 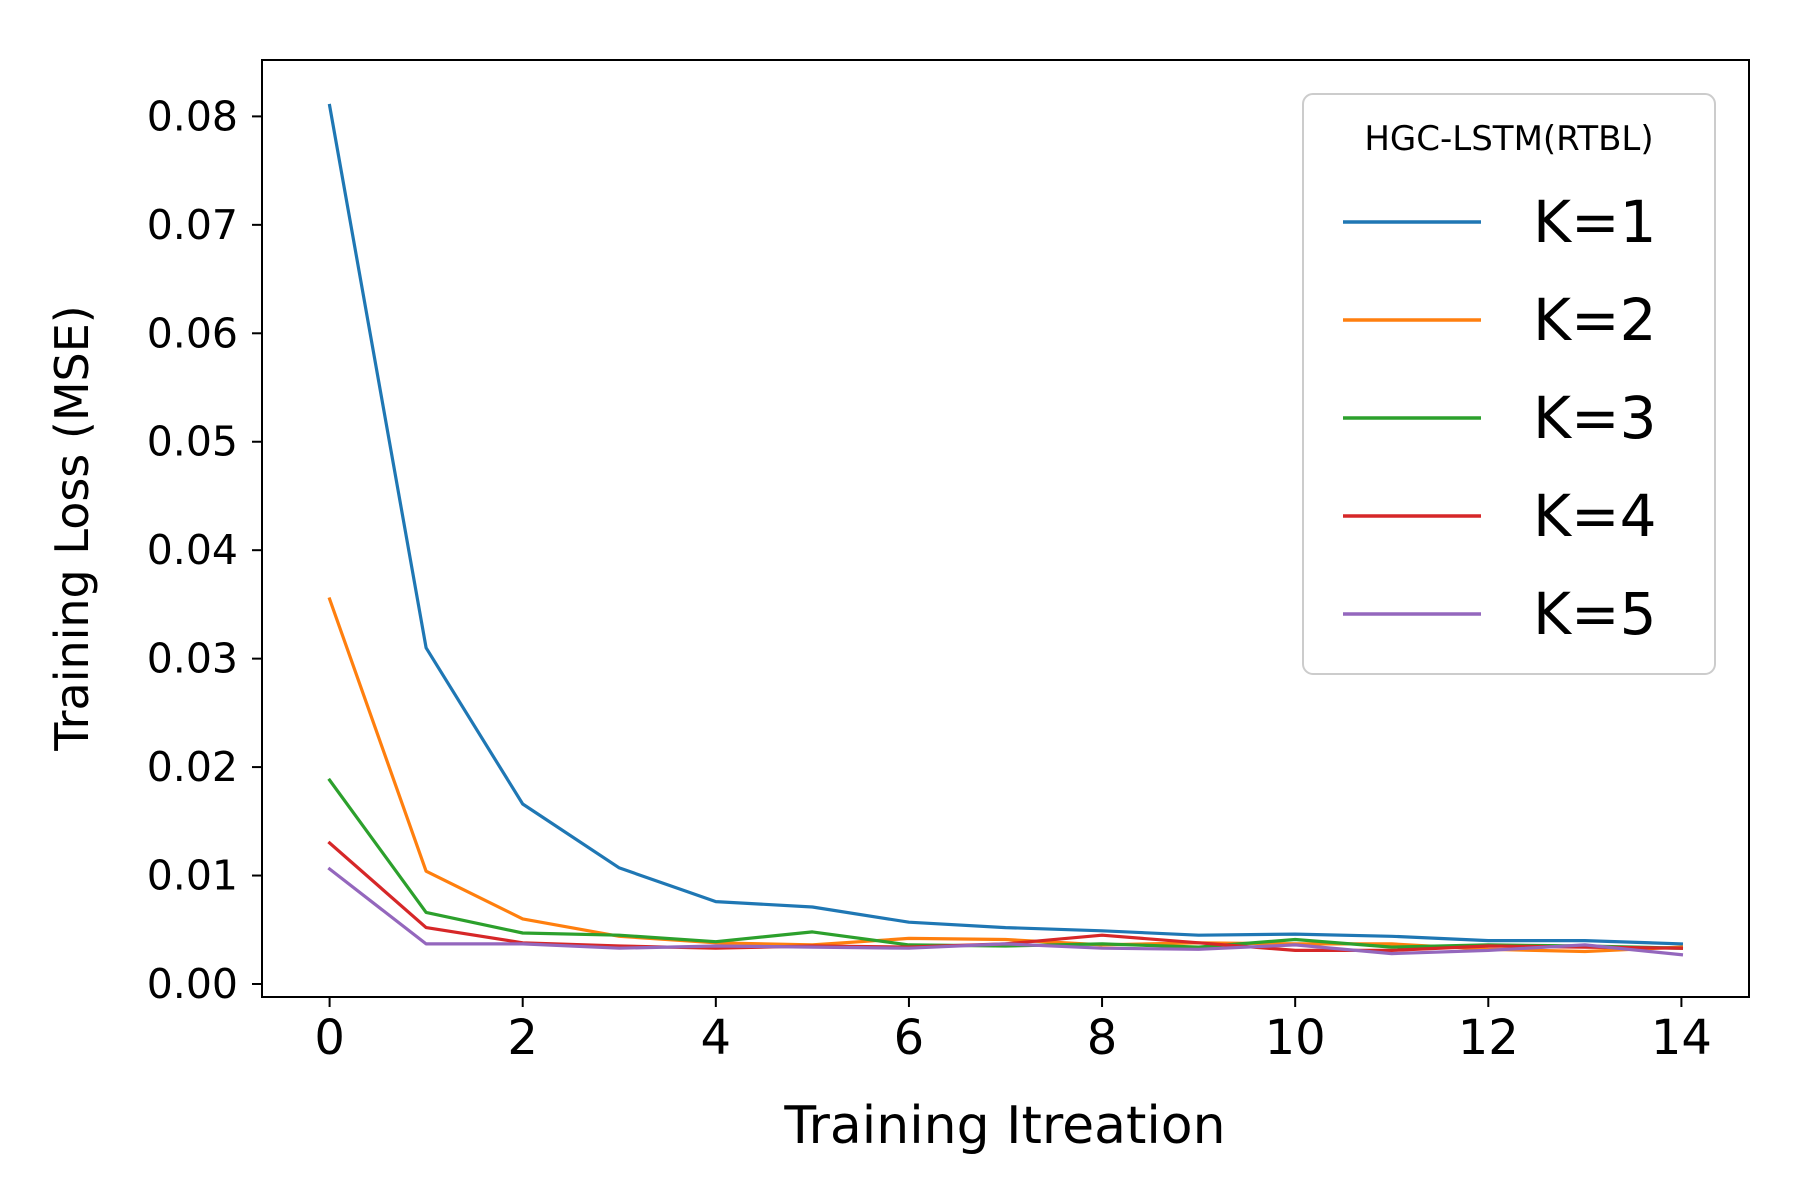 I want to click on x-tick-label: 0, so click(x=329, y=1038).